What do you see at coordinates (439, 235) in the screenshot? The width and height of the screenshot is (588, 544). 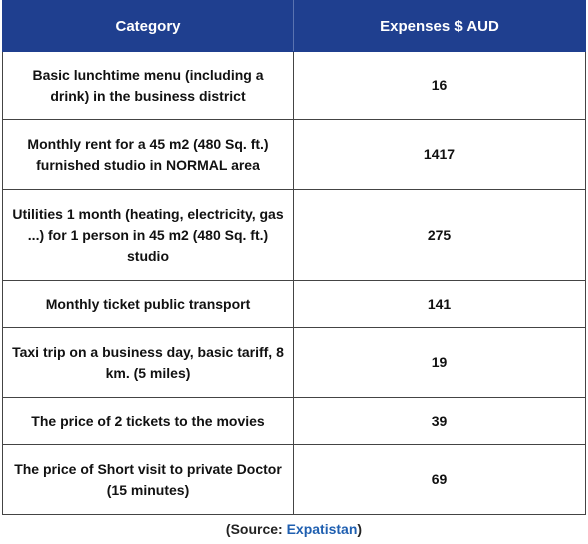 I see `expense-cell: 275` at bounding box center [439, 235].